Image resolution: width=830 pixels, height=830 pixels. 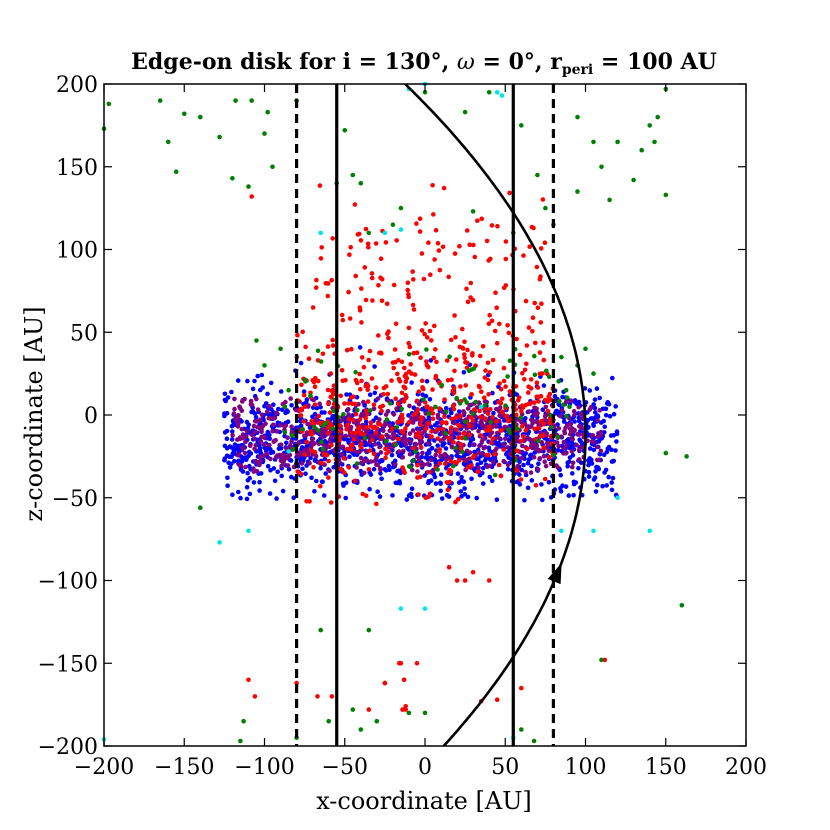 I want to click on x-tick-label: 0, so click(x=425, y=767).